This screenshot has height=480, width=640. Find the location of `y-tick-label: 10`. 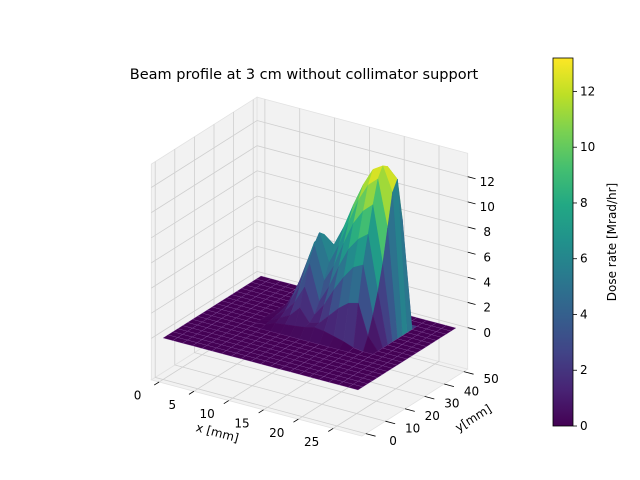

y-tick-label: 10 is located at coordinates (412, 428).